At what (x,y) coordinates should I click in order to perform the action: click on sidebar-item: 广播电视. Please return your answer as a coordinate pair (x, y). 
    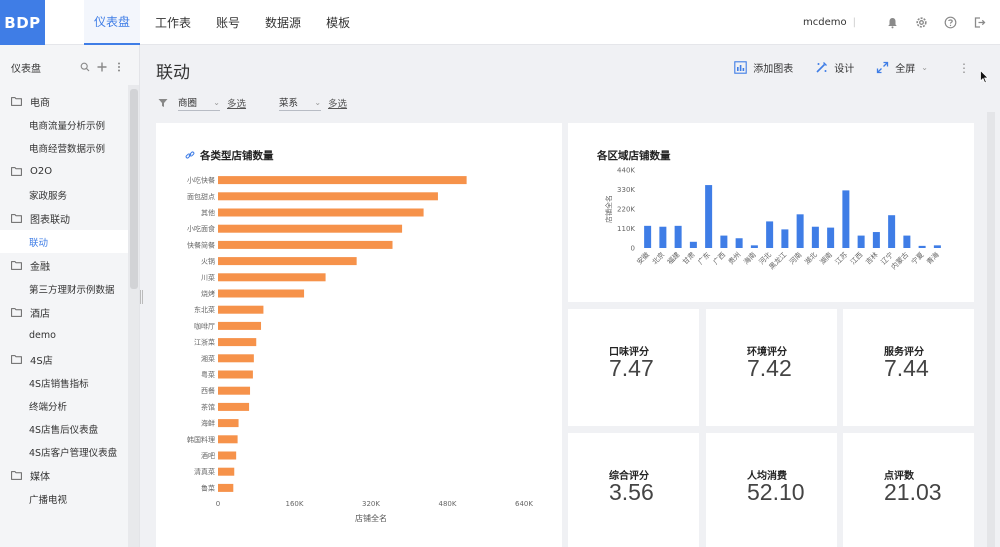
    Looking at the image, I should click on (48, 500).